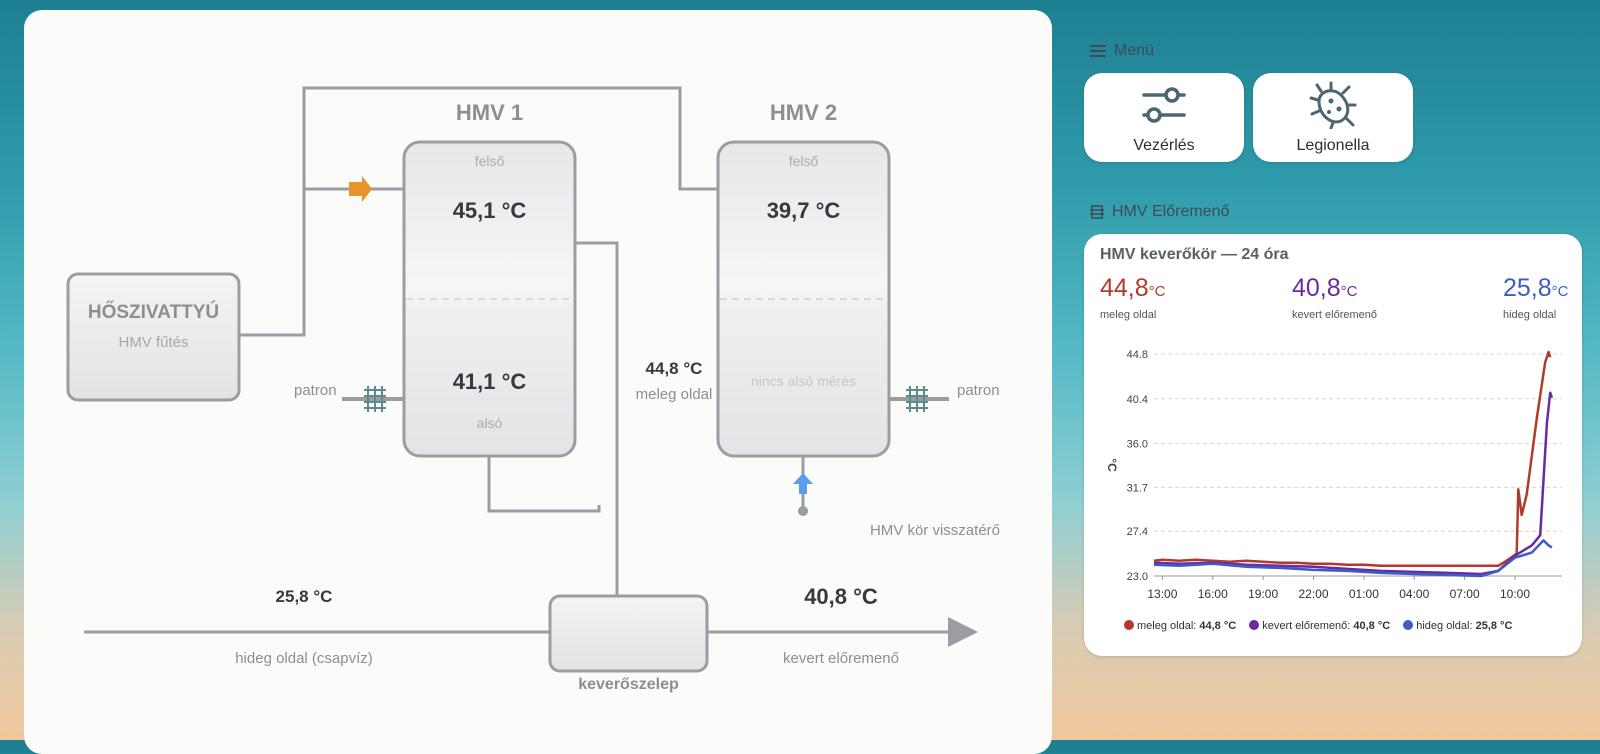  I want to click on mixed-temp: 40,8 °C, so click(841, 596).